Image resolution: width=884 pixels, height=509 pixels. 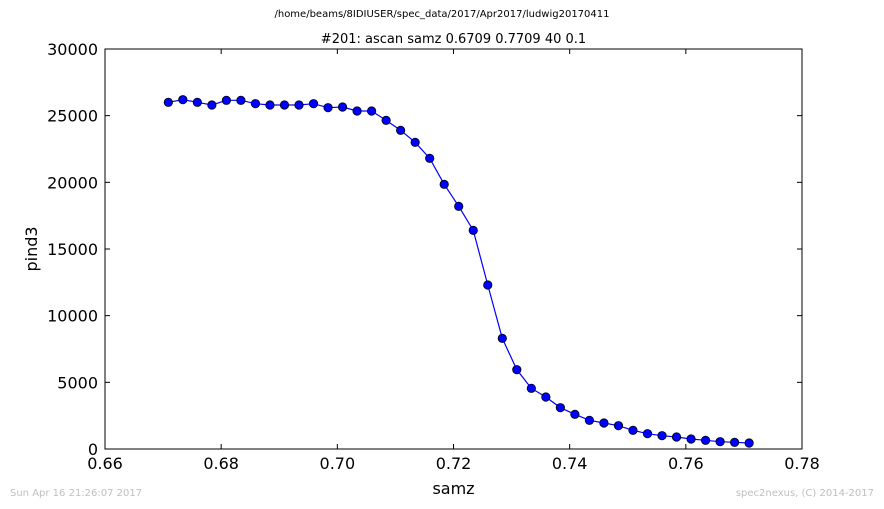 What do you see at coordinates (338, 463) in the screenshot?
I see `x-tick-label: 0.70` at bounding box center [338, 463].